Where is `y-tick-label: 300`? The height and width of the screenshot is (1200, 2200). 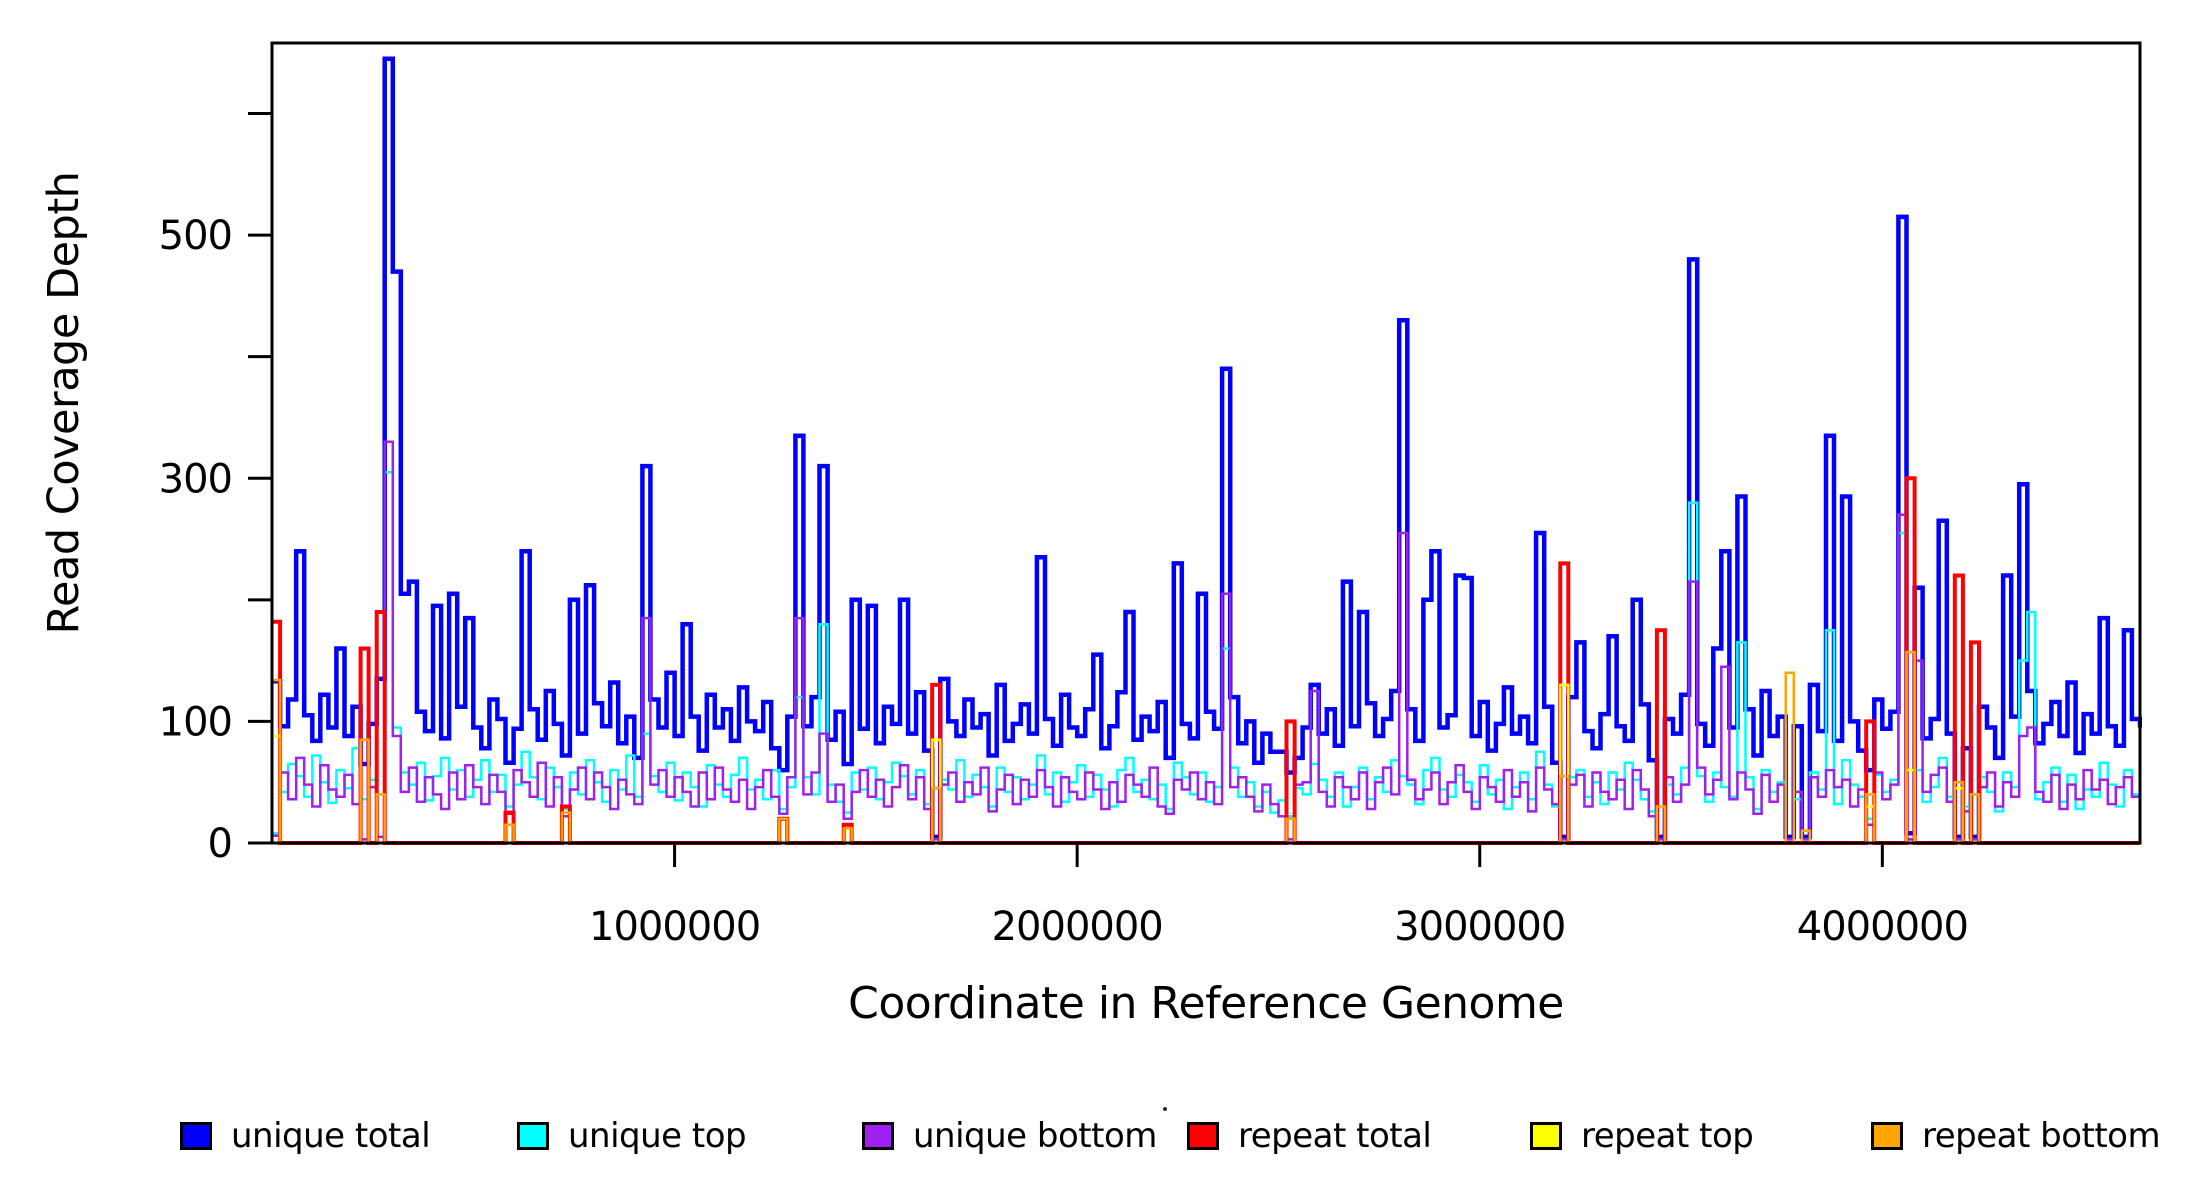 y-tick-label: 300 is located at coordinates (195, 479).